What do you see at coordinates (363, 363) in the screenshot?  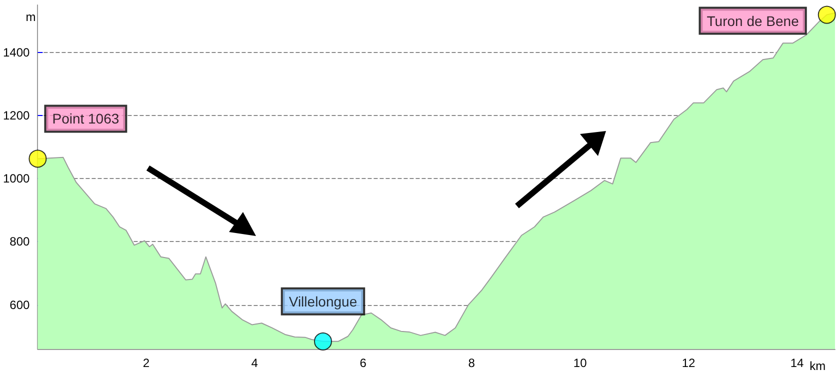 I see `x-tick-label: 6` at bounding box center [363, 363].